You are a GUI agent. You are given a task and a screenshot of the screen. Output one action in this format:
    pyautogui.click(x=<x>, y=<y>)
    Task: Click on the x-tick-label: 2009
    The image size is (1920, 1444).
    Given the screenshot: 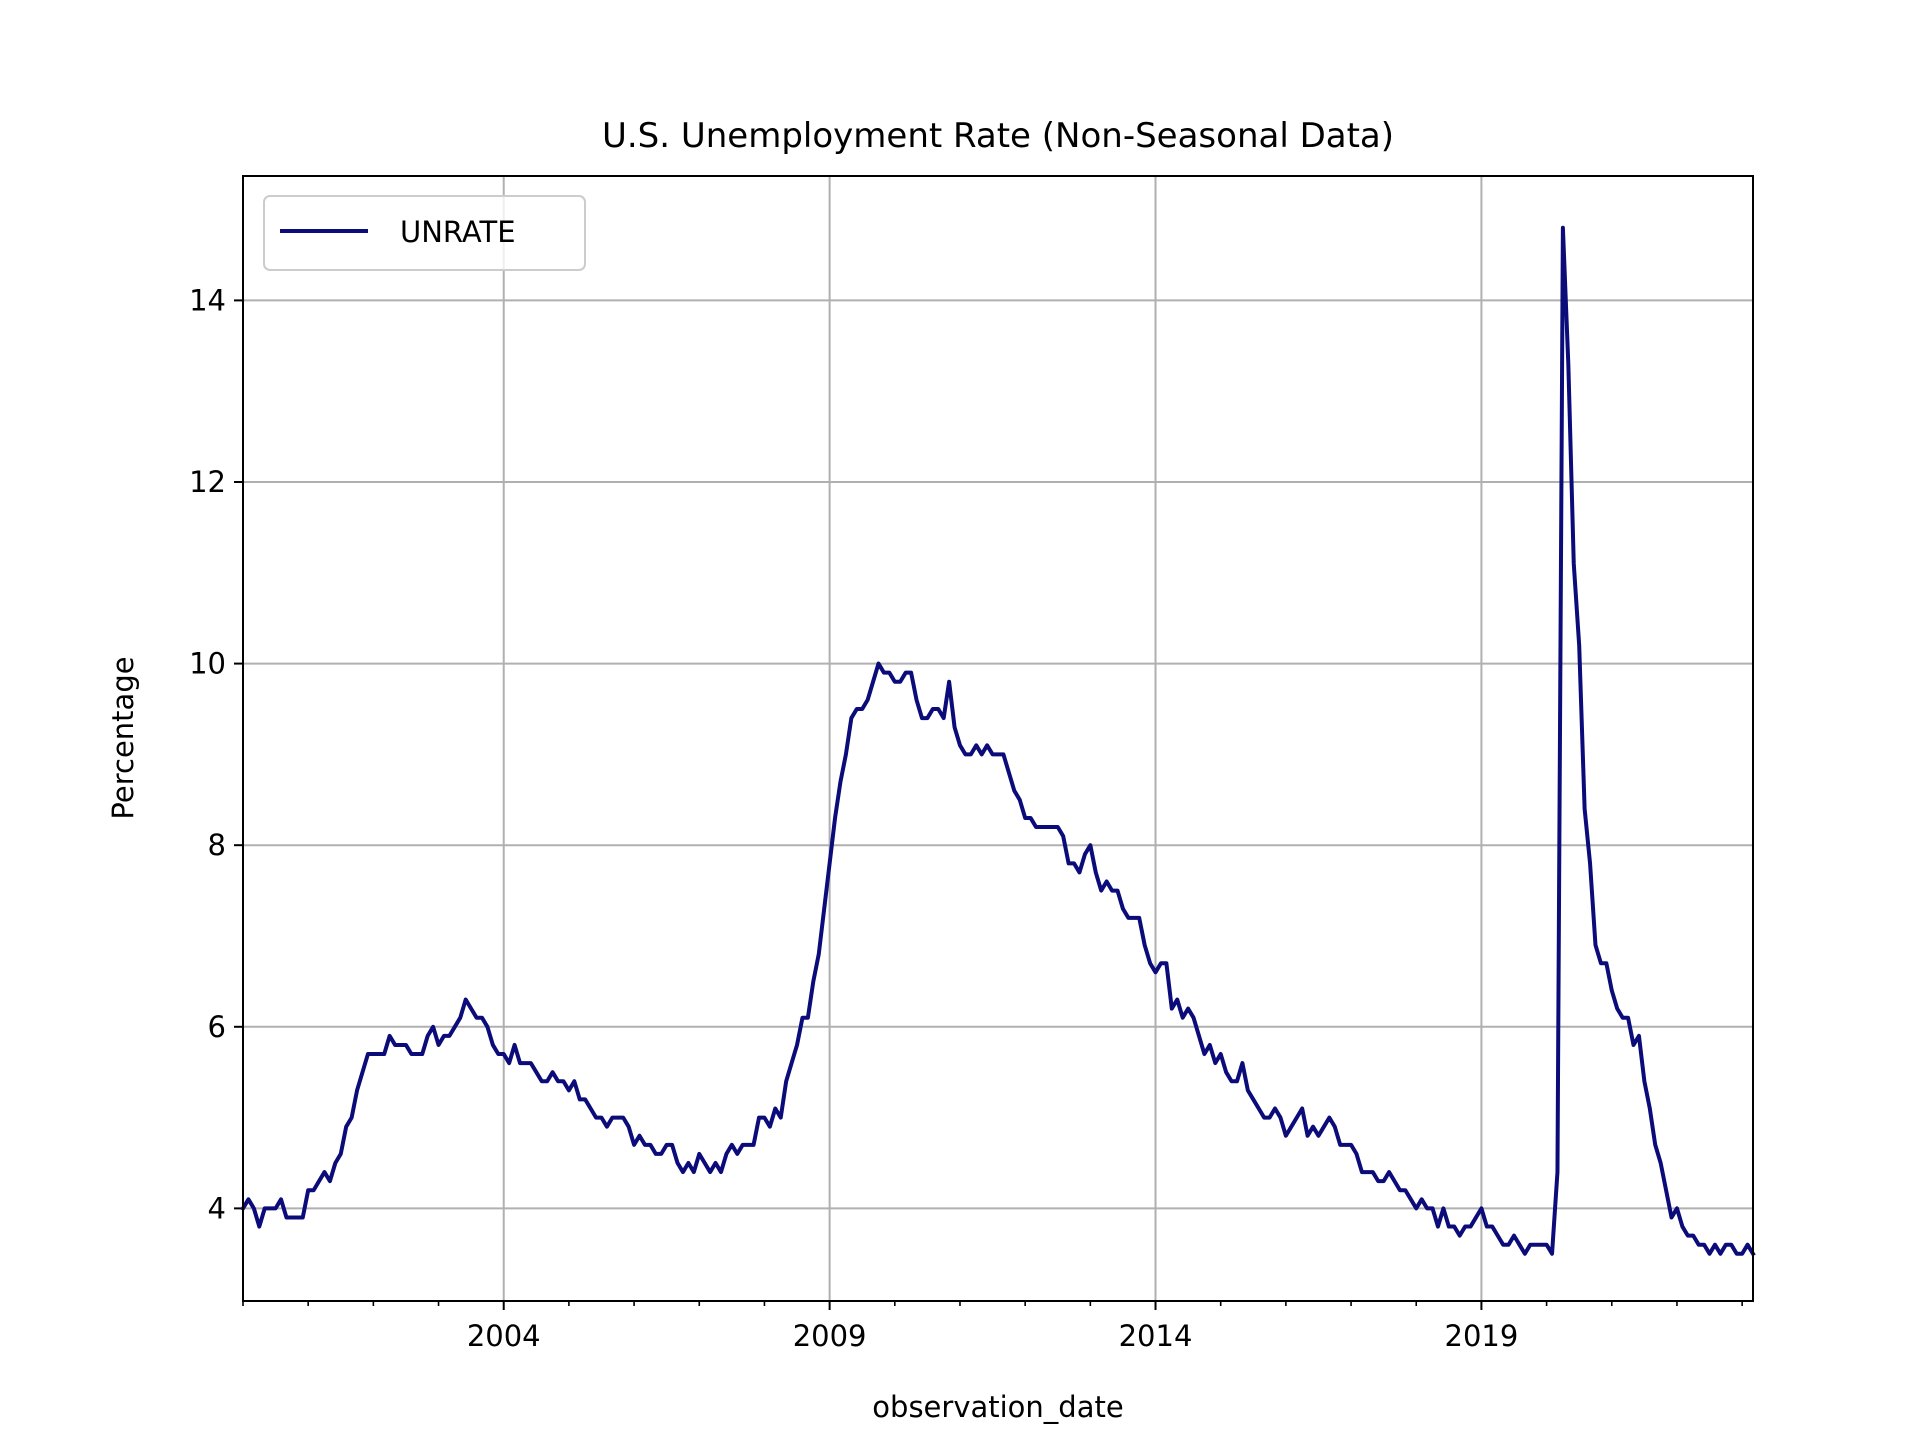 What is the action you would take?
    pyautogui.click(x=830, y=1336)
    